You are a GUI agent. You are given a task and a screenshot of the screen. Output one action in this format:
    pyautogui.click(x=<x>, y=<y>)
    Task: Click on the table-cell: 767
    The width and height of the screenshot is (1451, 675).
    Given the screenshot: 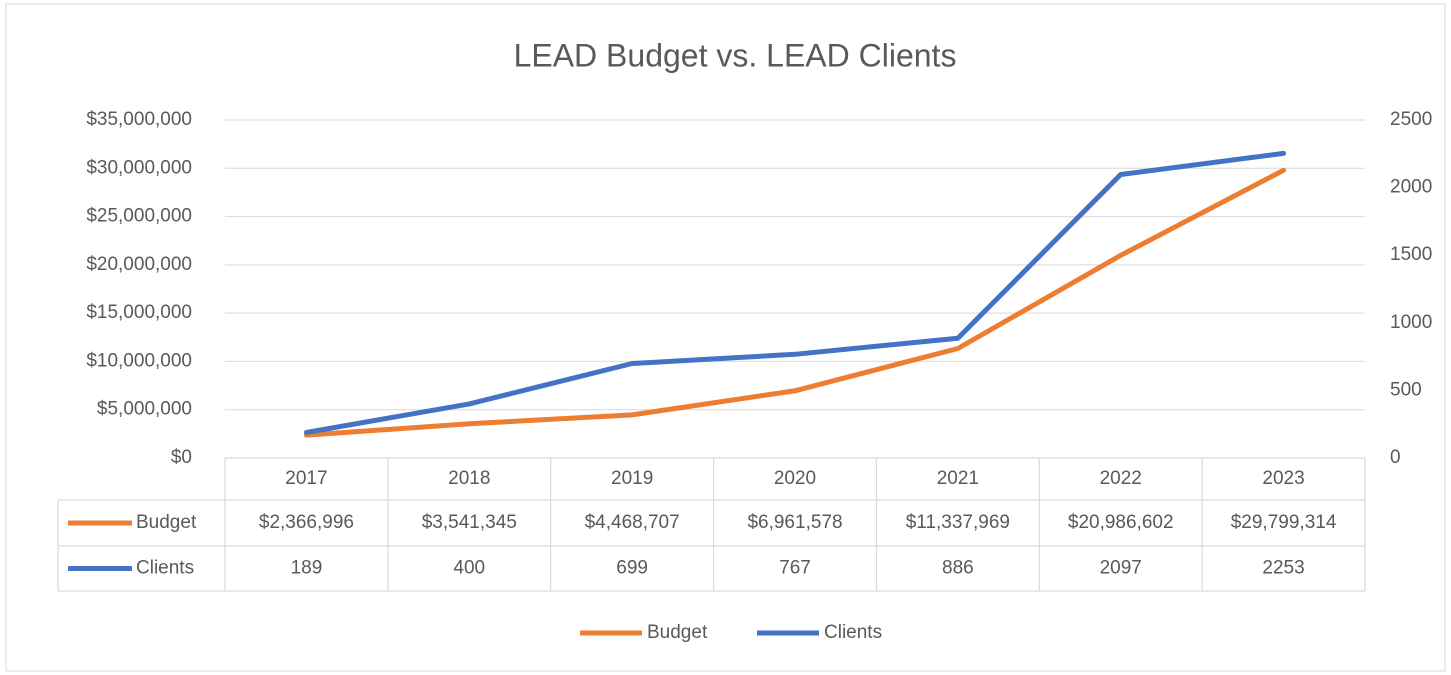 What is the action you would take?
    pyautogui.click(x=795, y=568)
    